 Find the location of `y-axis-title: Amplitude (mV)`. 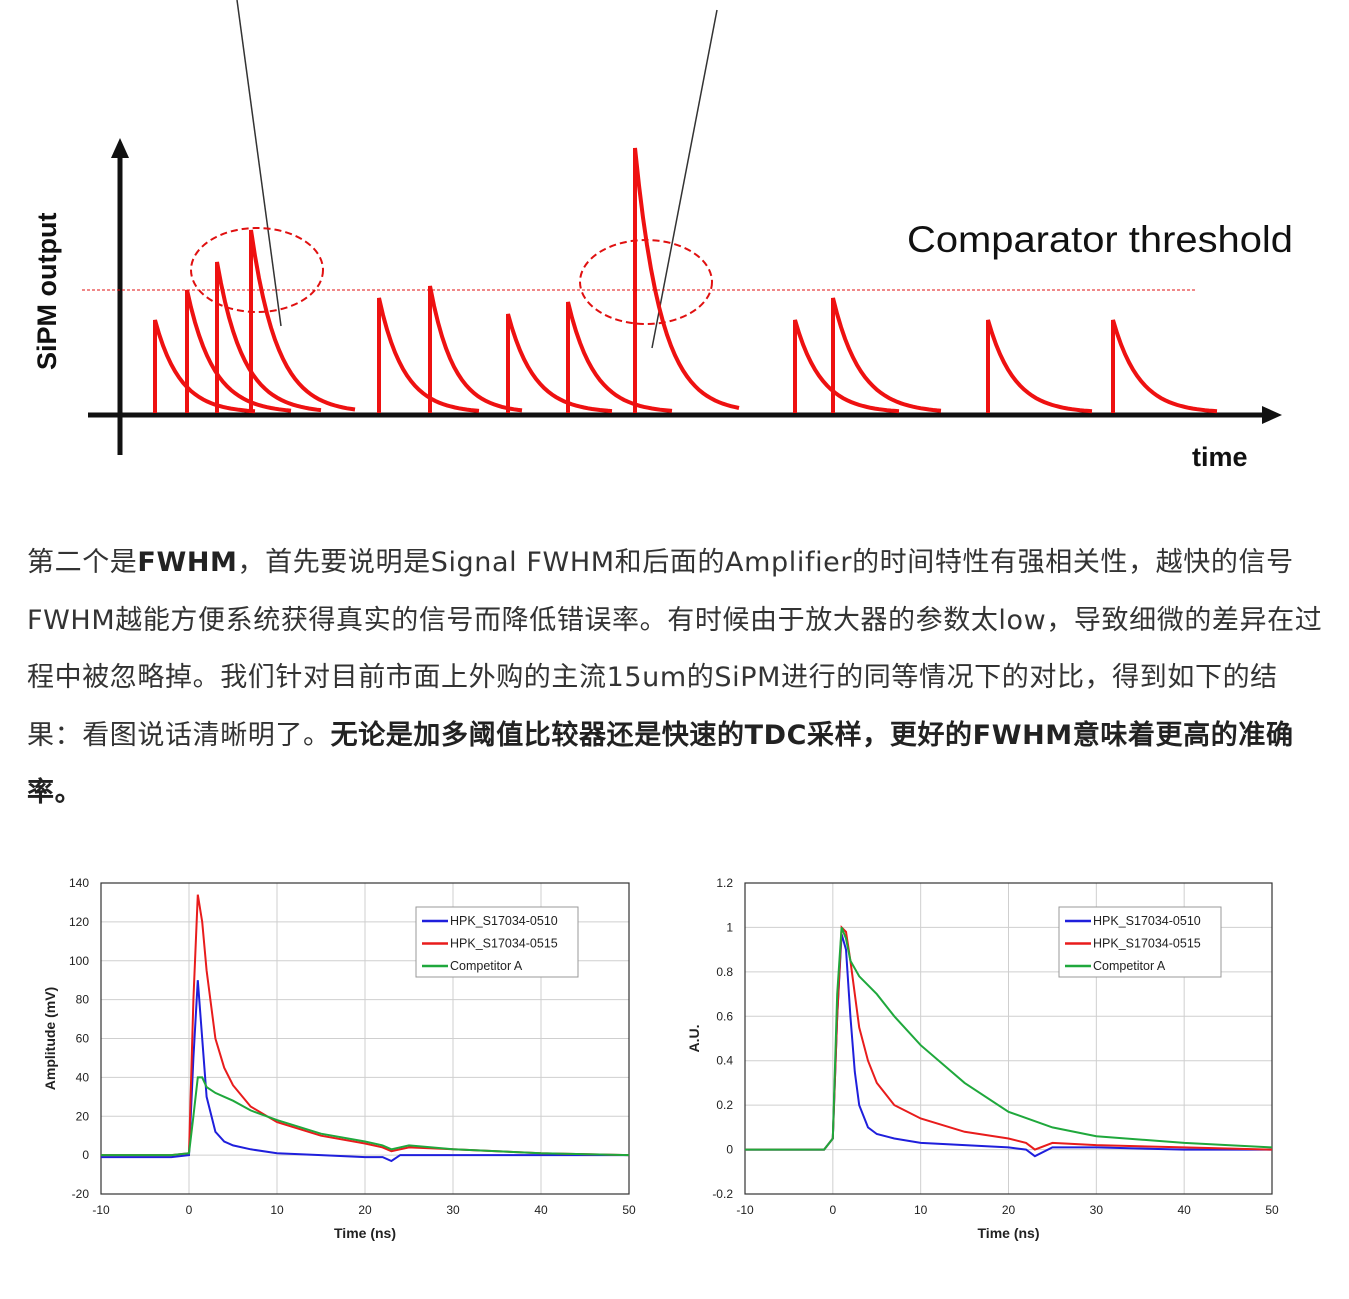

y-axis-title: Amplitude (mV) is located at coordinates (50, 1038).